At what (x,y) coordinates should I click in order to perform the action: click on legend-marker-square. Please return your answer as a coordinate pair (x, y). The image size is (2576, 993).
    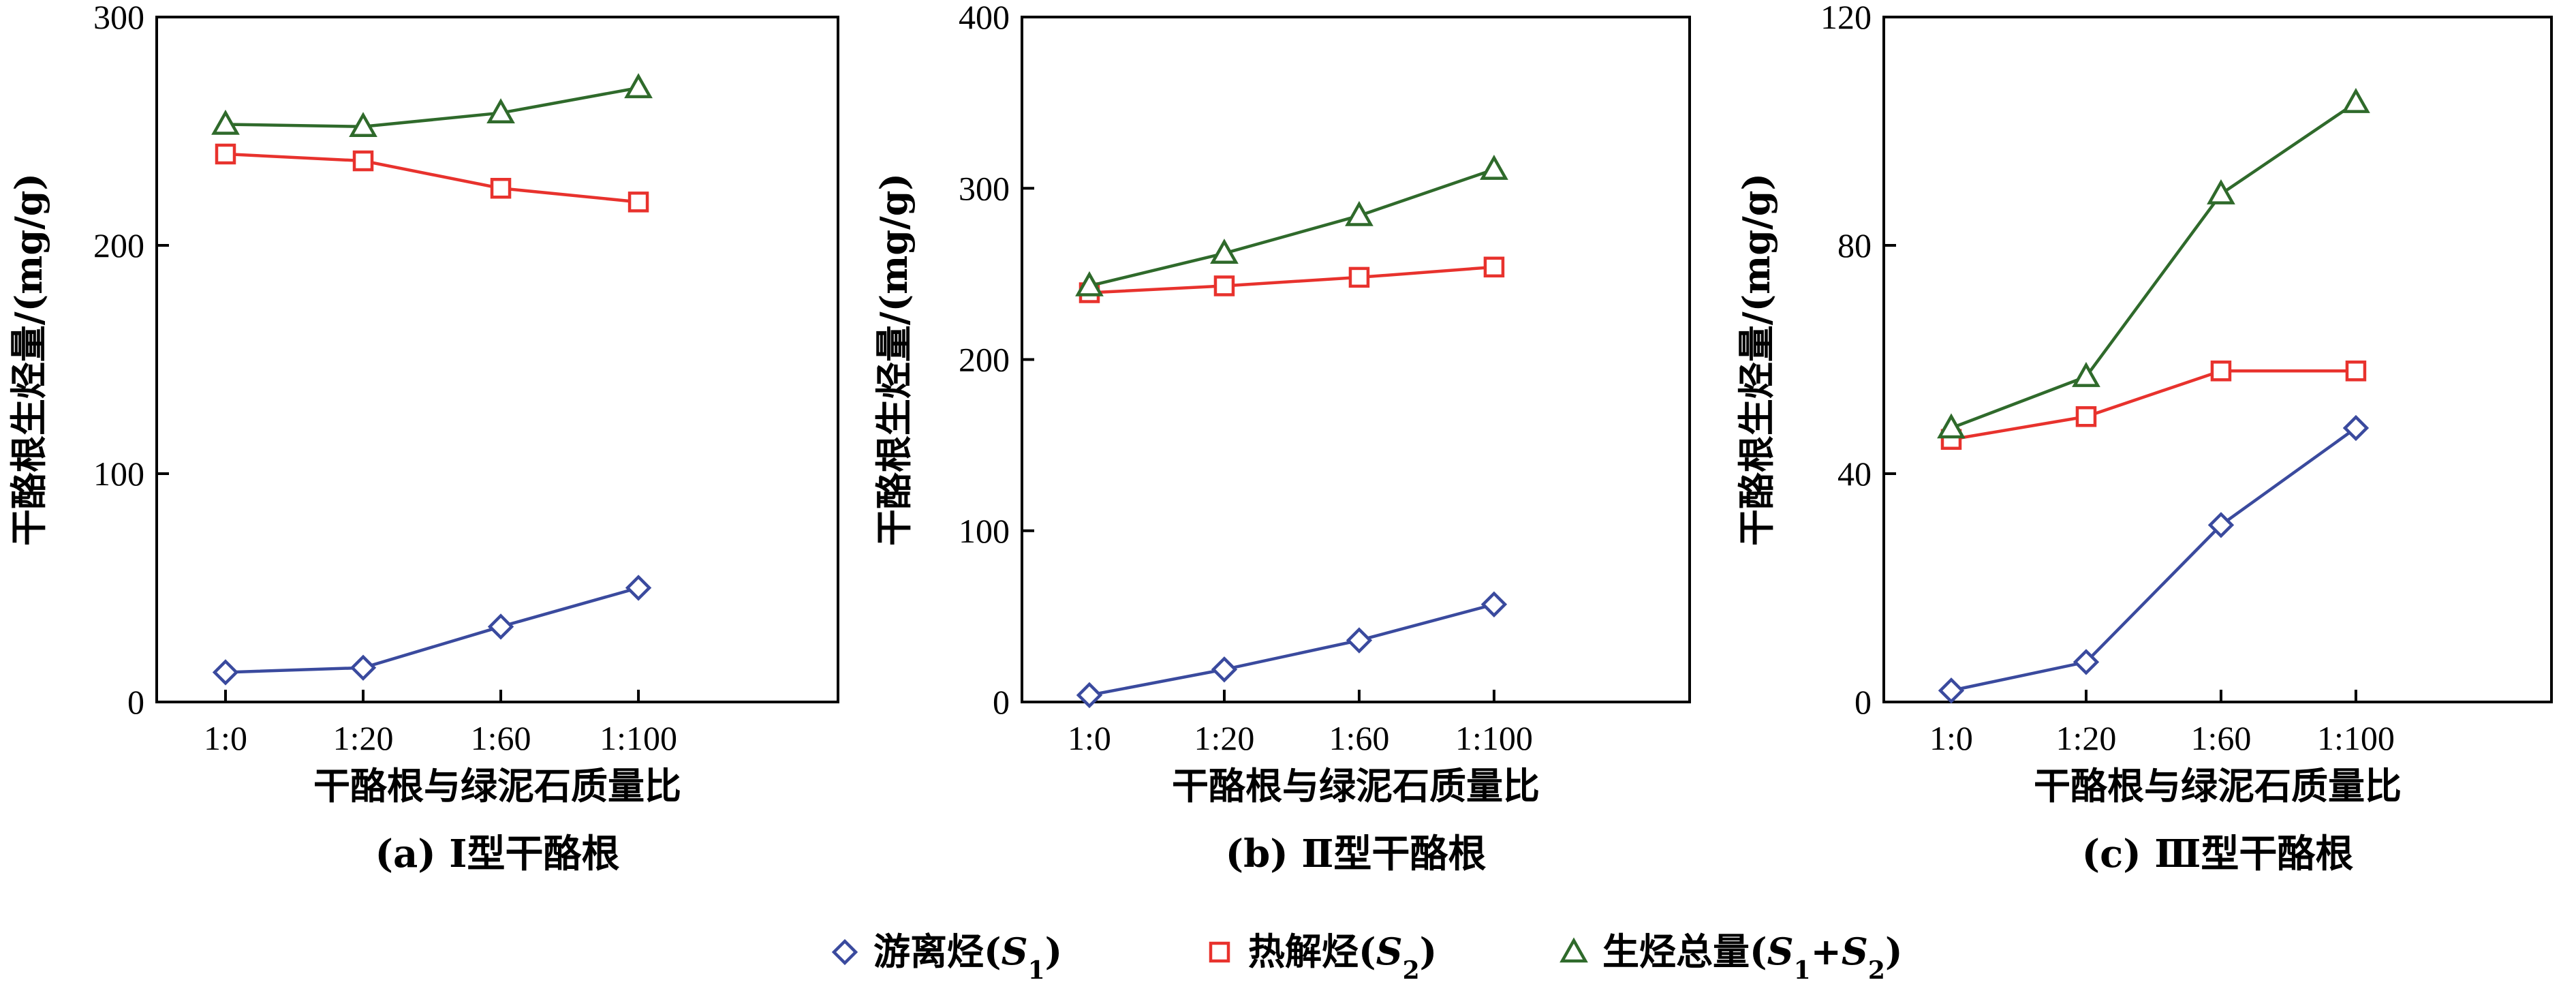
    Looking at the image, I should click on (1219, 952).